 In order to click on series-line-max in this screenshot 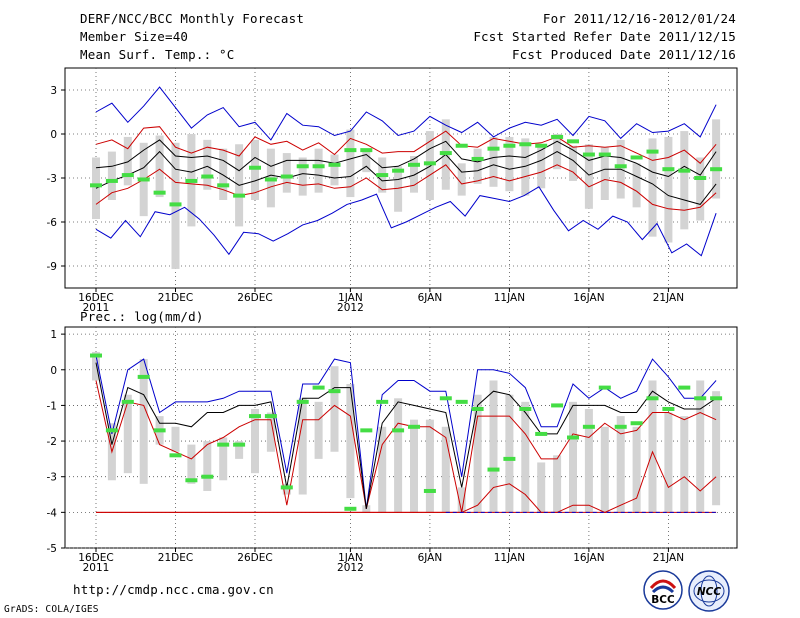, I will do `click(406, 113)`.